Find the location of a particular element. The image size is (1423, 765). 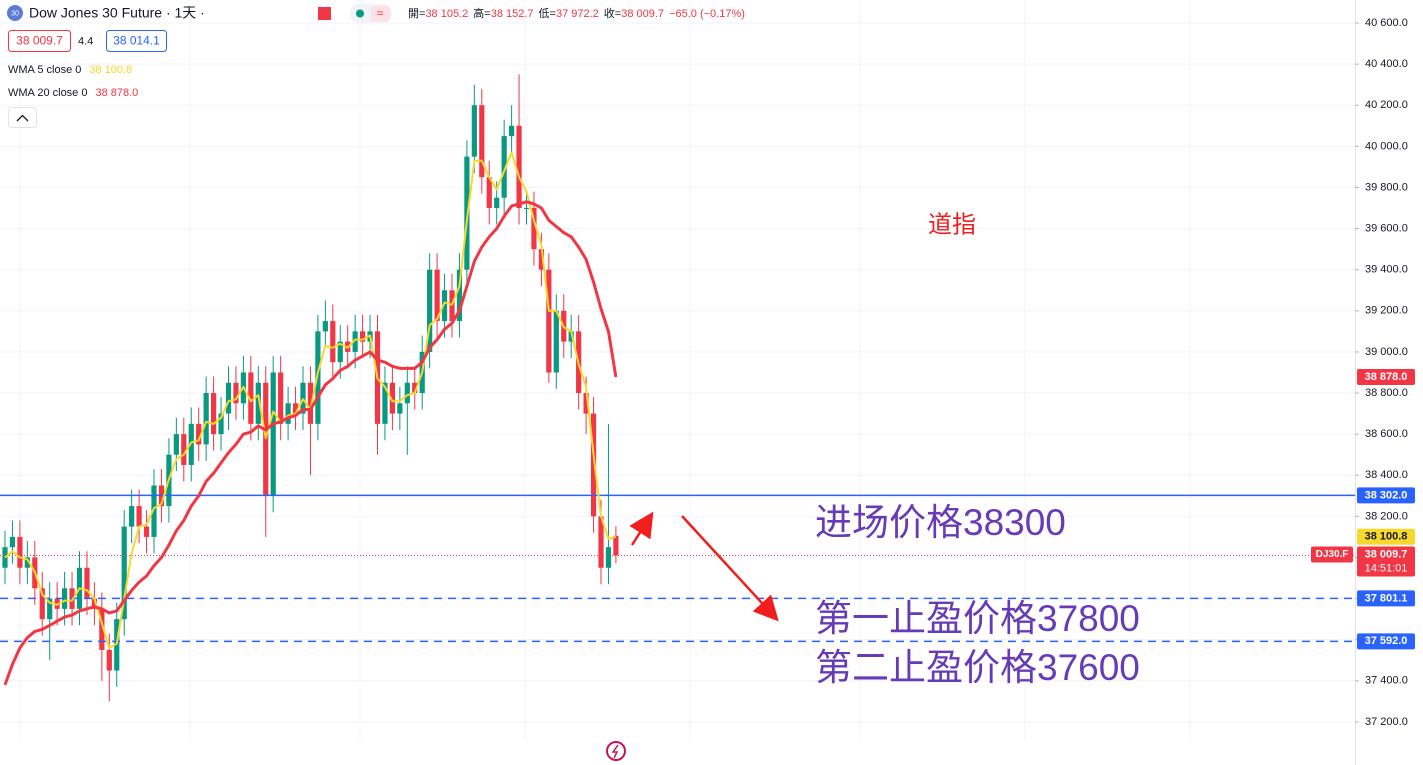

ask-box is located at coordinates (136, 41).